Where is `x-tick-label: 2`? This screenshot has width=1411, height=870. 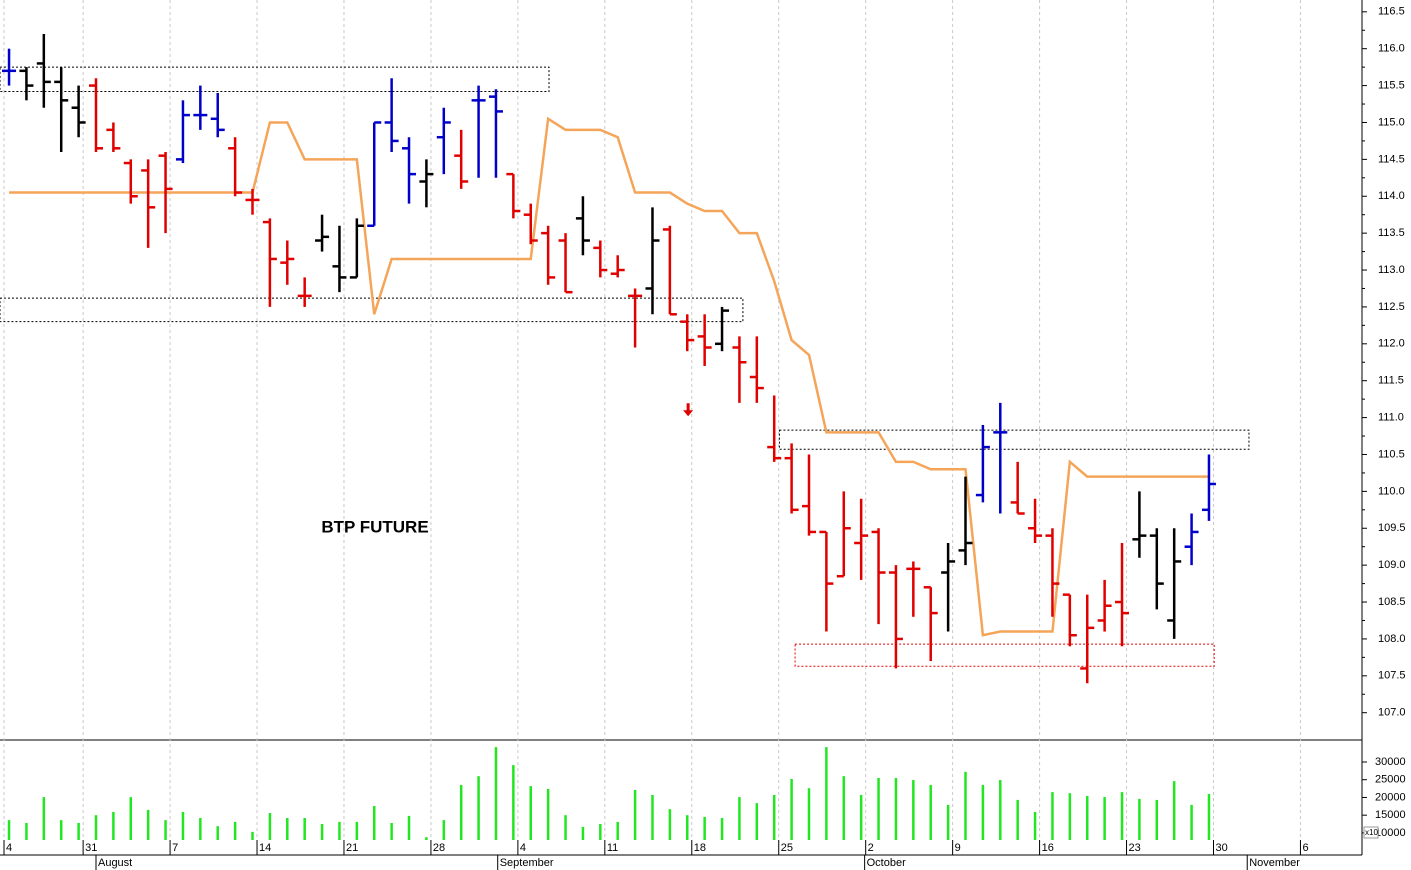
x-tick-label: 2 is located at coordinates (871, 848).